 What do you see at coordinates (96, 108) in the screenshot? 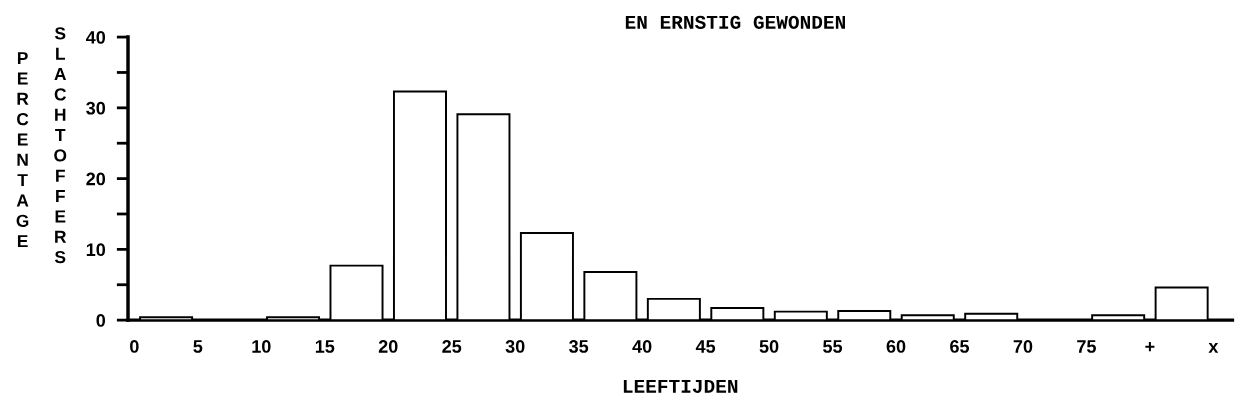
I see `y-tick-label: 30` at bounding box center [96, 108].